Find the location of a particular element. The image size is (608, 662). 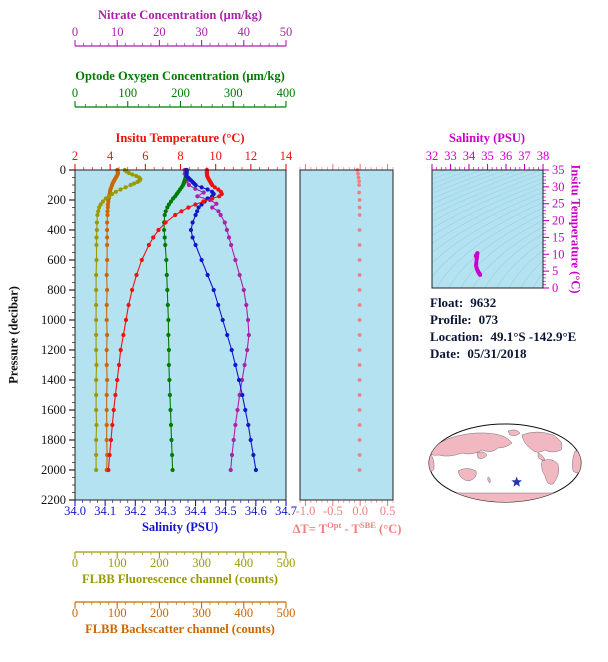

tick-label: 1800 is located at coordinates (53, 440).